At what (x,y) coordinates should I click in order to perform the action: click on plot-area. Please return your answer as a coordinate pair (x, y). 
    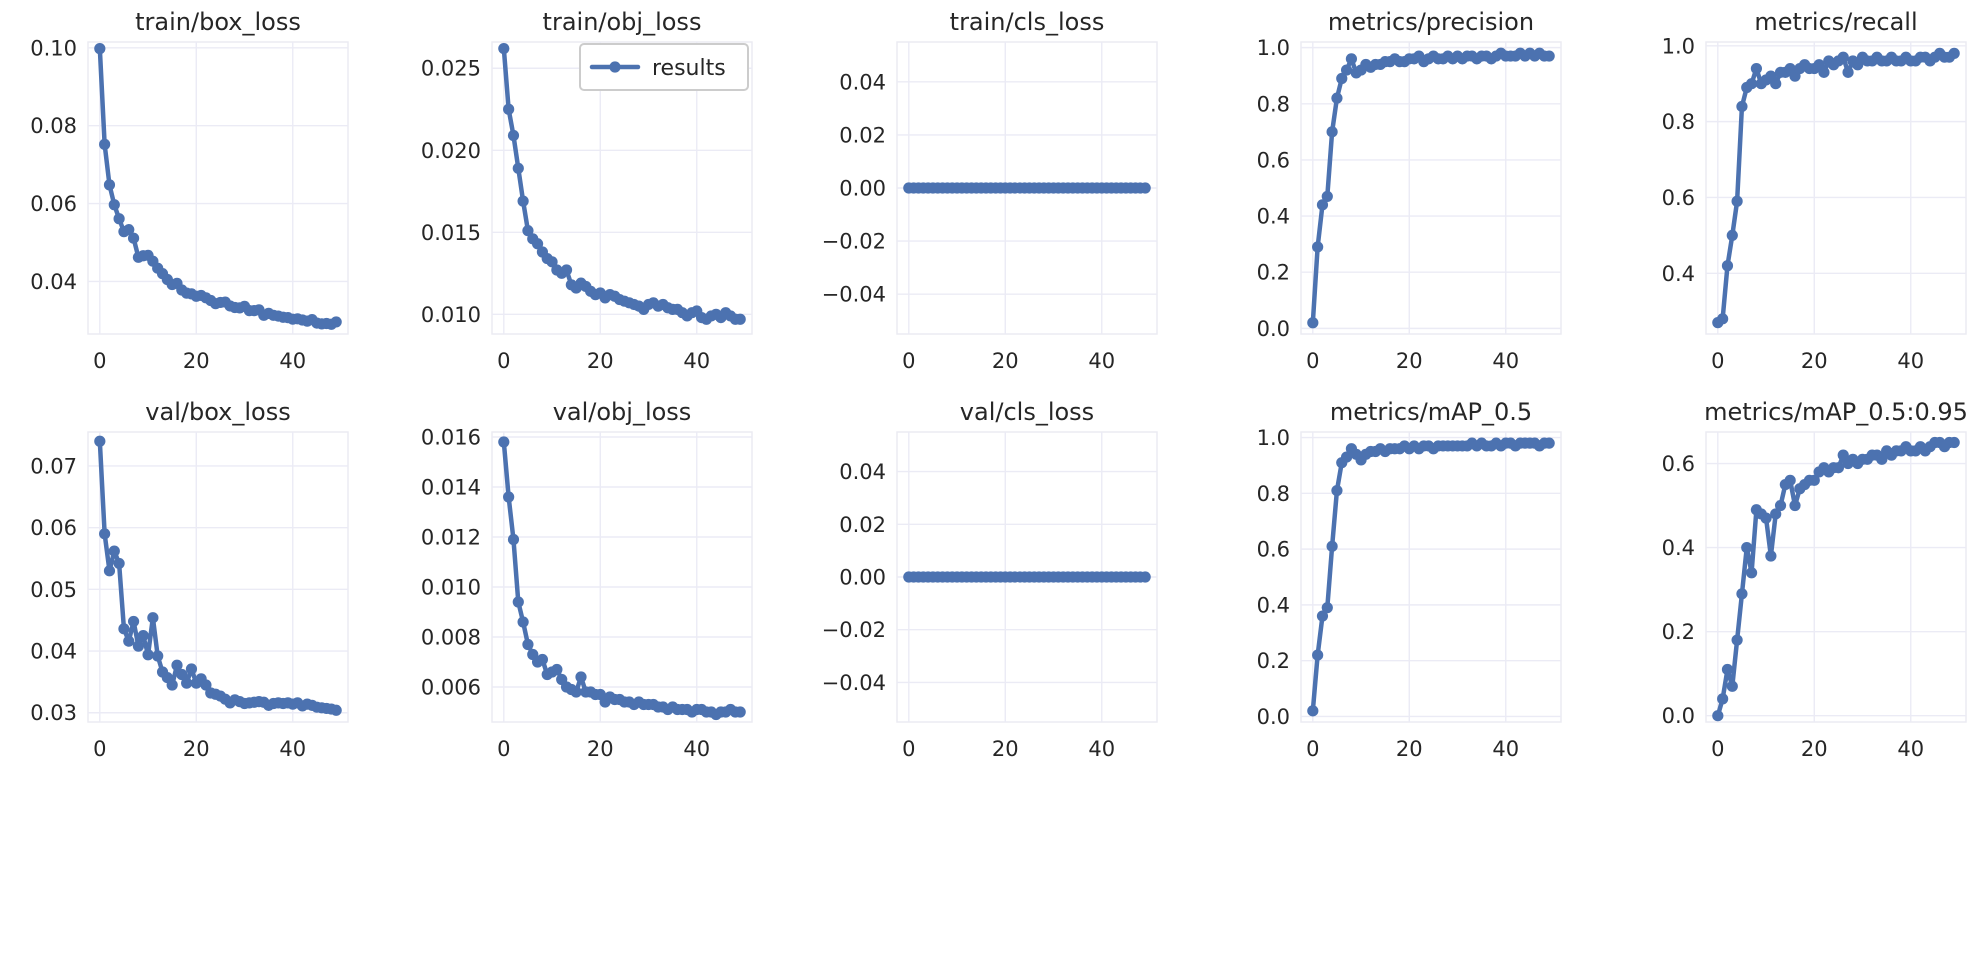
    Looking at the image, I should click on (1431, 577).